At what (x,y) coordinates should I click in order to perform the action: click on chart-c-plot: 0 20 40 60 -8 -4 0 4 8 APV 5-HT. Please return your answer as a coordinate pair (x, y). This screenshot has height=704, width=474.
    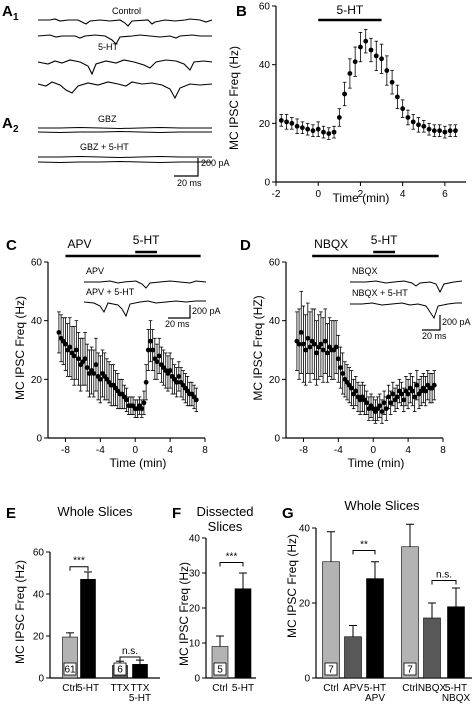
    Looking at the image, I should click on (119, 344).